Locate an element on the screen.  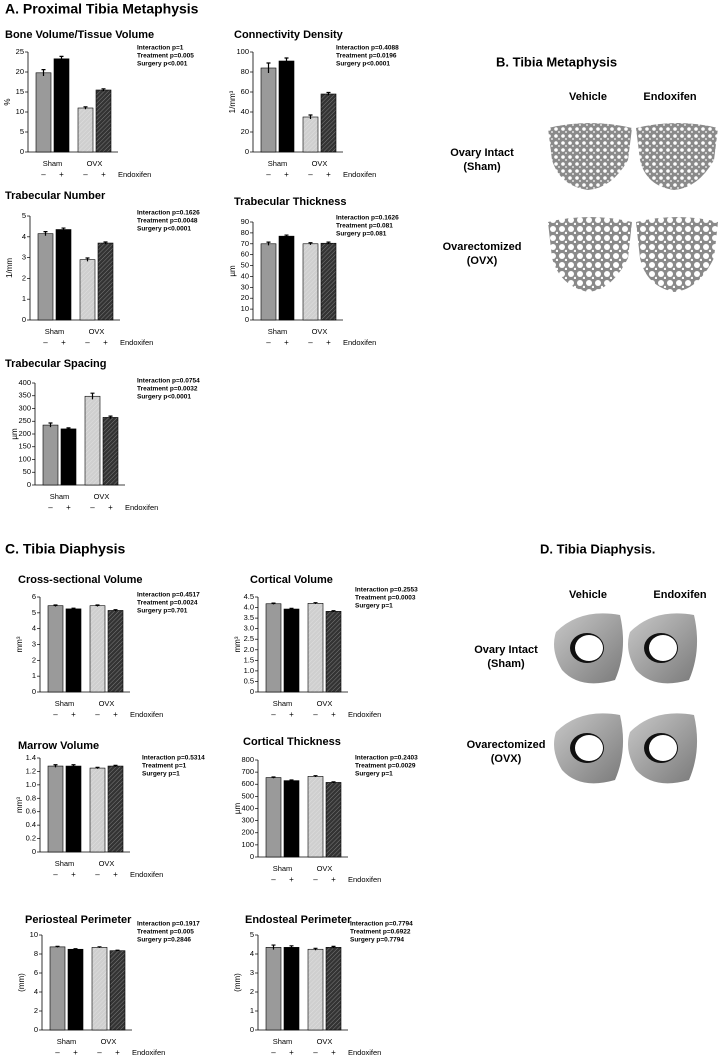
y-axis-label: mm³ is located at coordinates (19, 644).